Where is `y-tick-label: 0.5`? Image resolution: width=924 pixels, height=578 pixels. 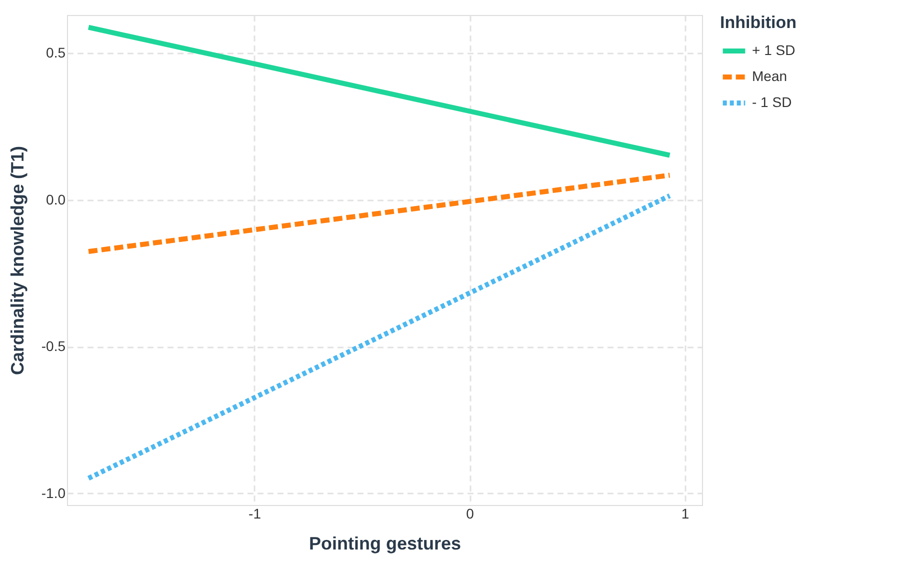
y-tick-label: 0.5 is located at coordinates (56, 52).